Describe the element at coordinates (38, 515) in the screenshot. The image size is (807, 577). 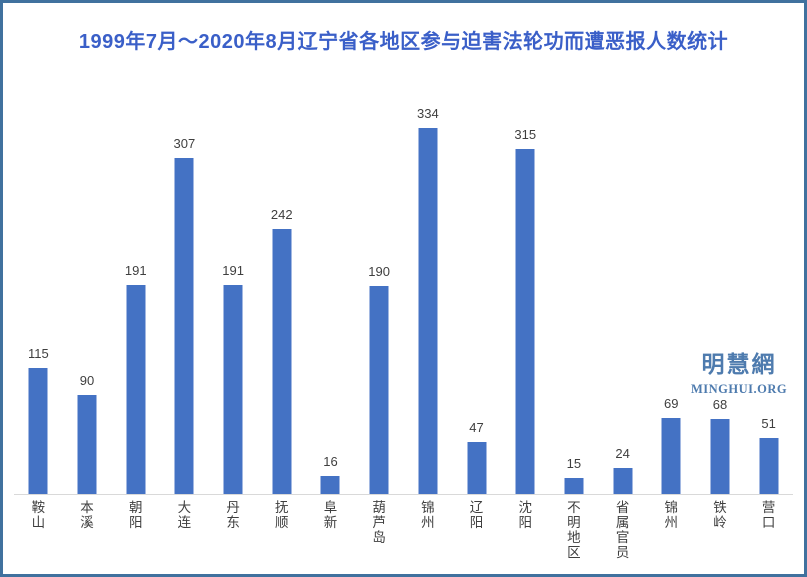
I see `category-label: 鞍山` at that location.